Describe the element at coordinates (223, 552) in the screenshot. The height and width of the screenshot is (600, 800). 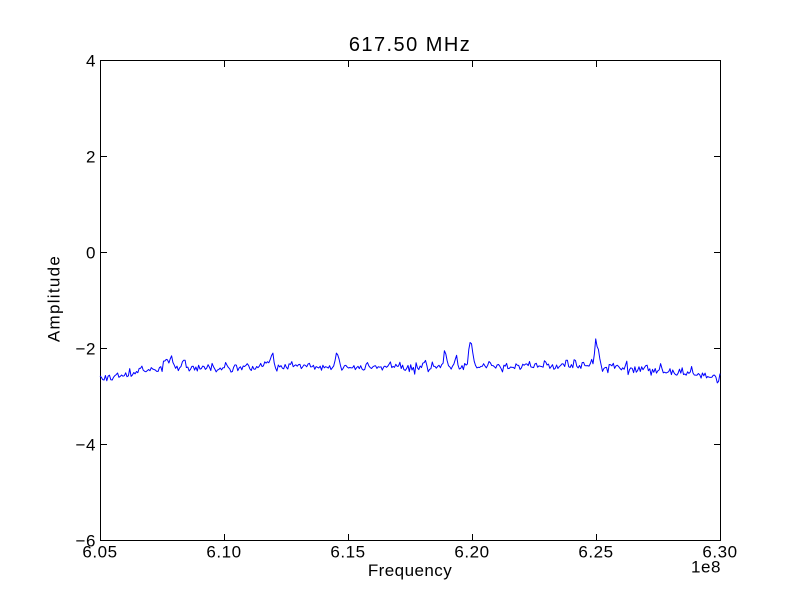
I see `svg-text: 6.10` at that location.